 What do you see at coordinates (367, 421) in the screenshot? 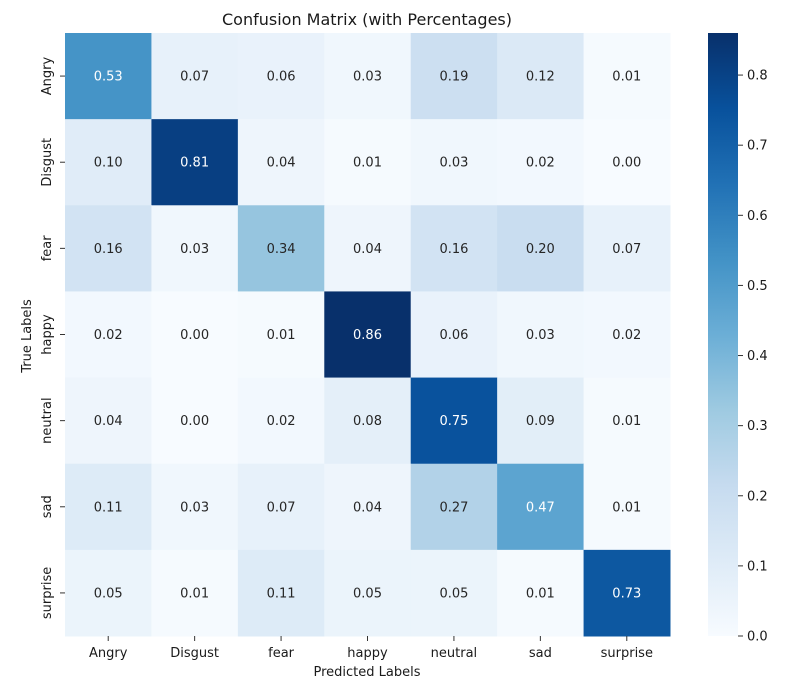
I see `cell-value-label: 0.08` at bounding box center [367, 421].